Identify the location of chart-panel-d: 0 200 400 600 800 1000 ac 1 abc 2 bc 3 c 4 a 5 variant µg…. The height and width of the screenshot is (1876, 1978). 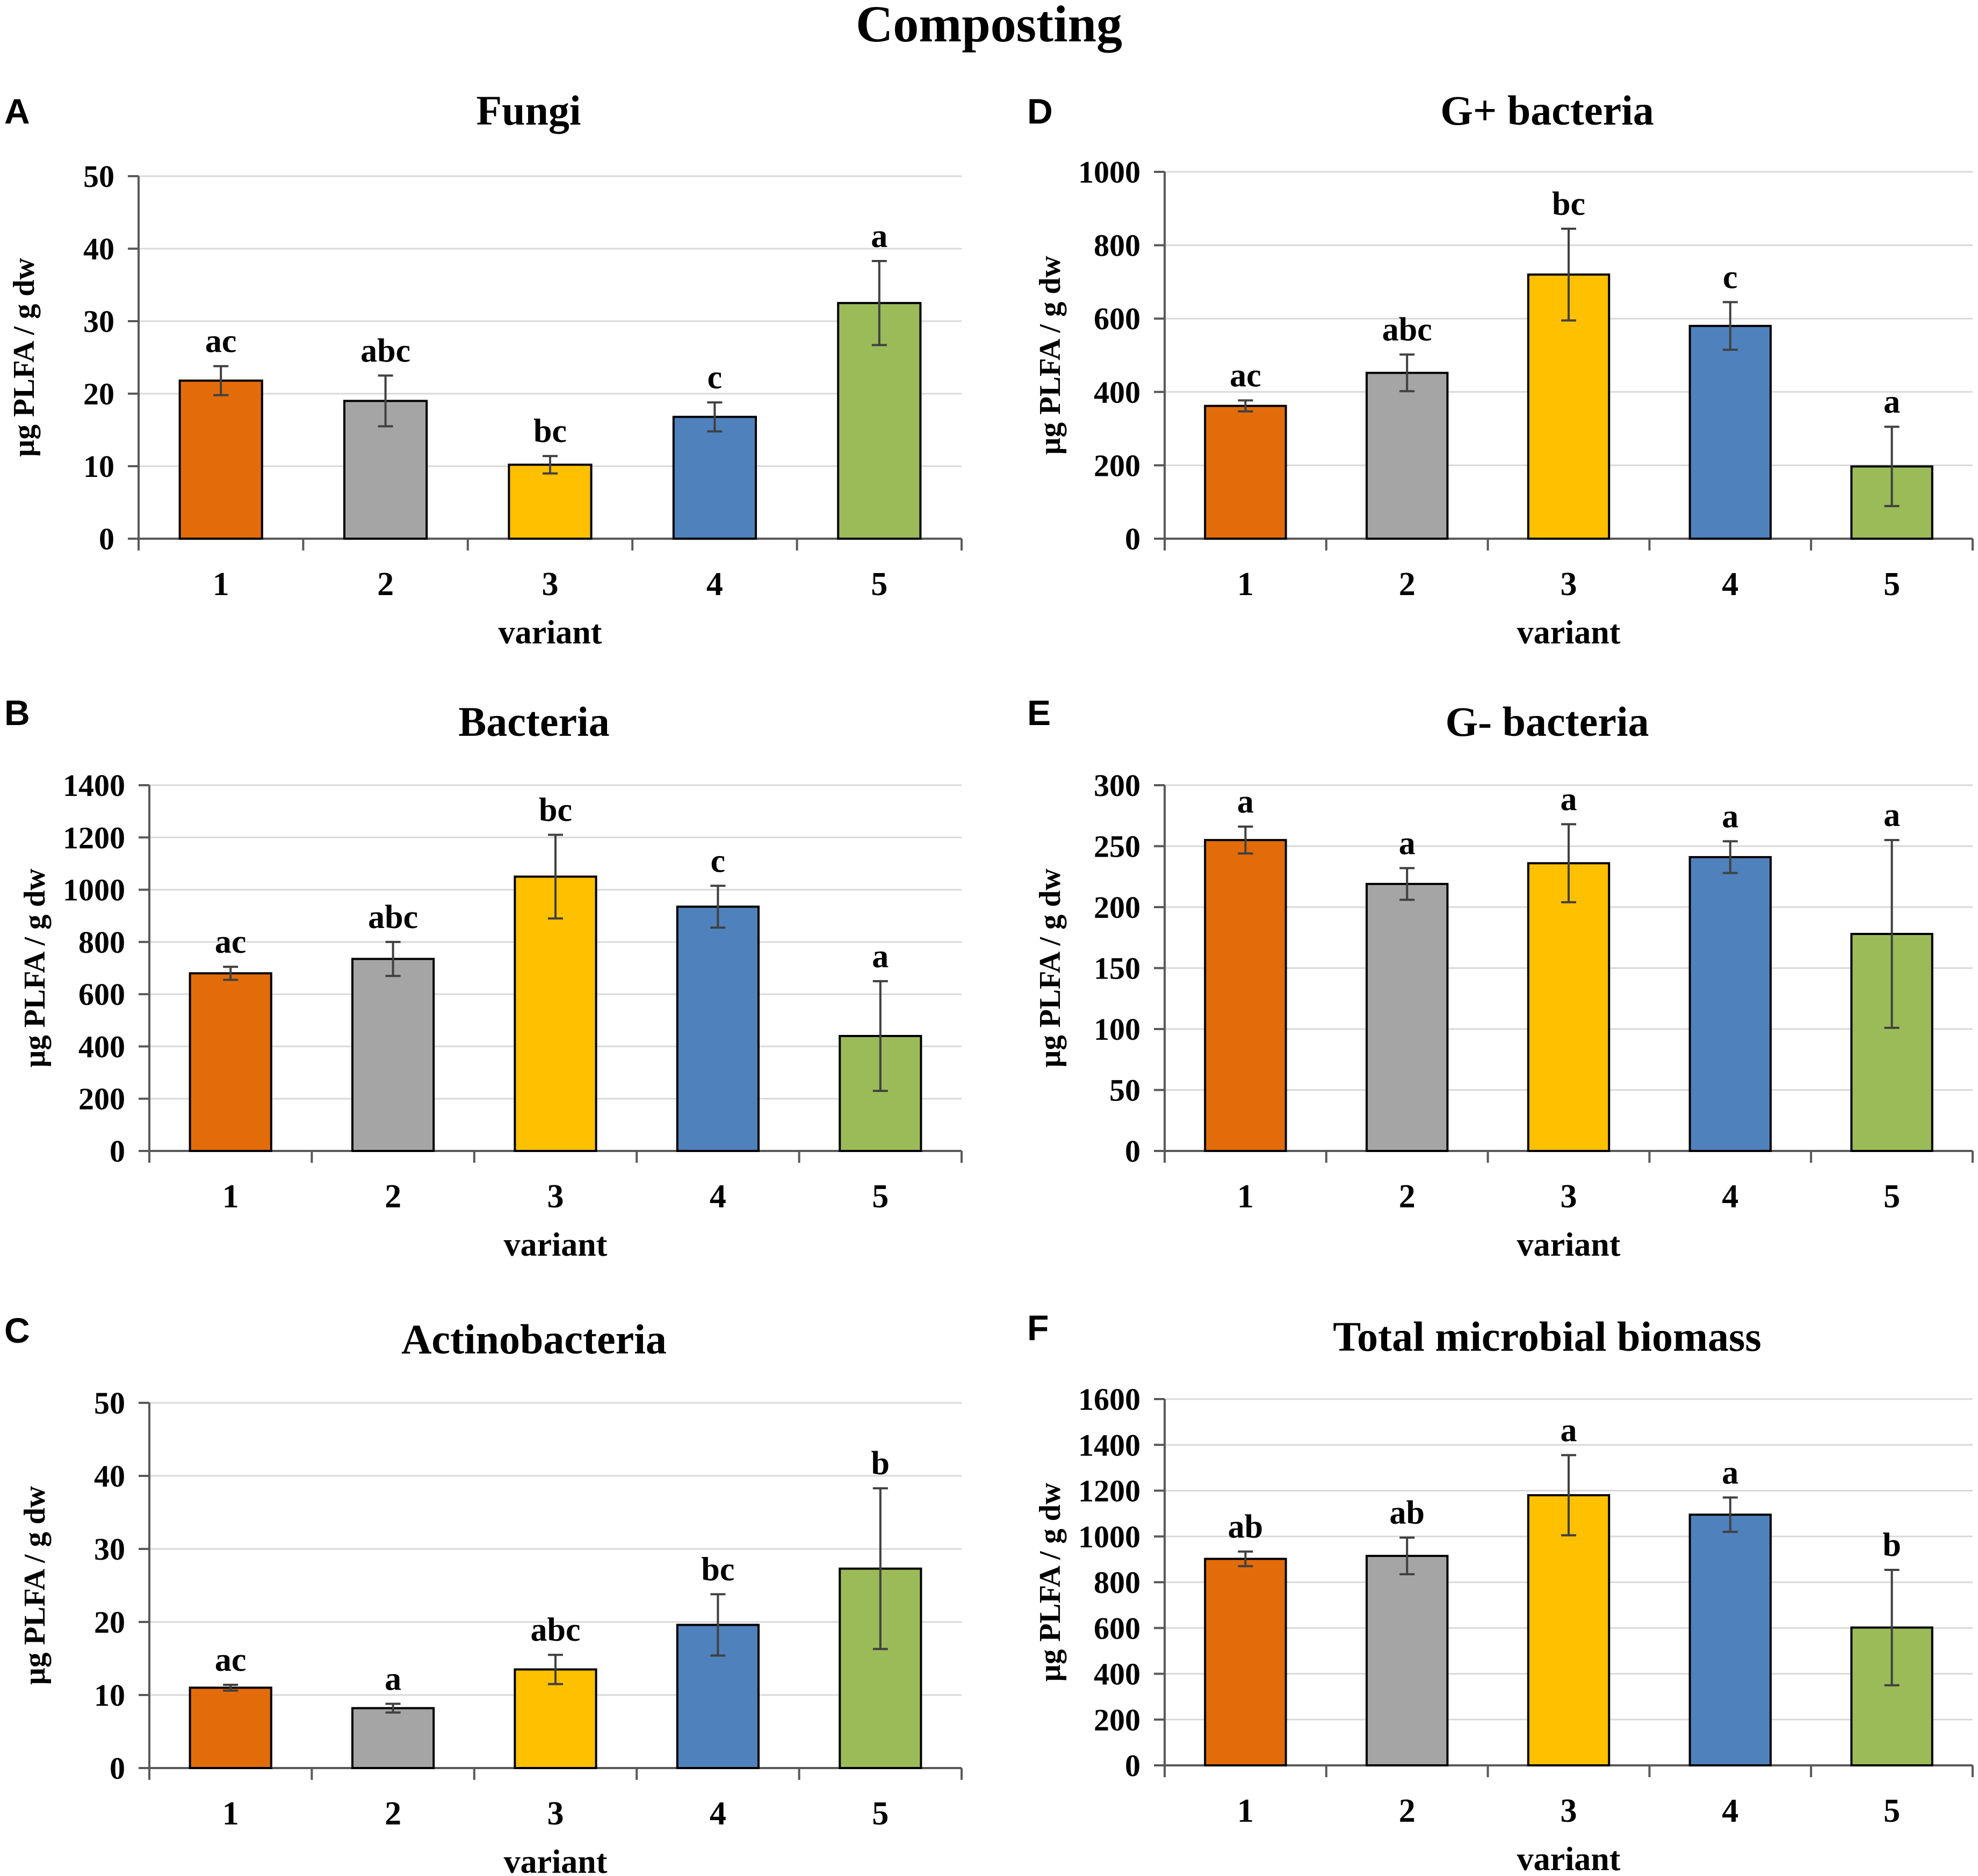
(1500, 369).